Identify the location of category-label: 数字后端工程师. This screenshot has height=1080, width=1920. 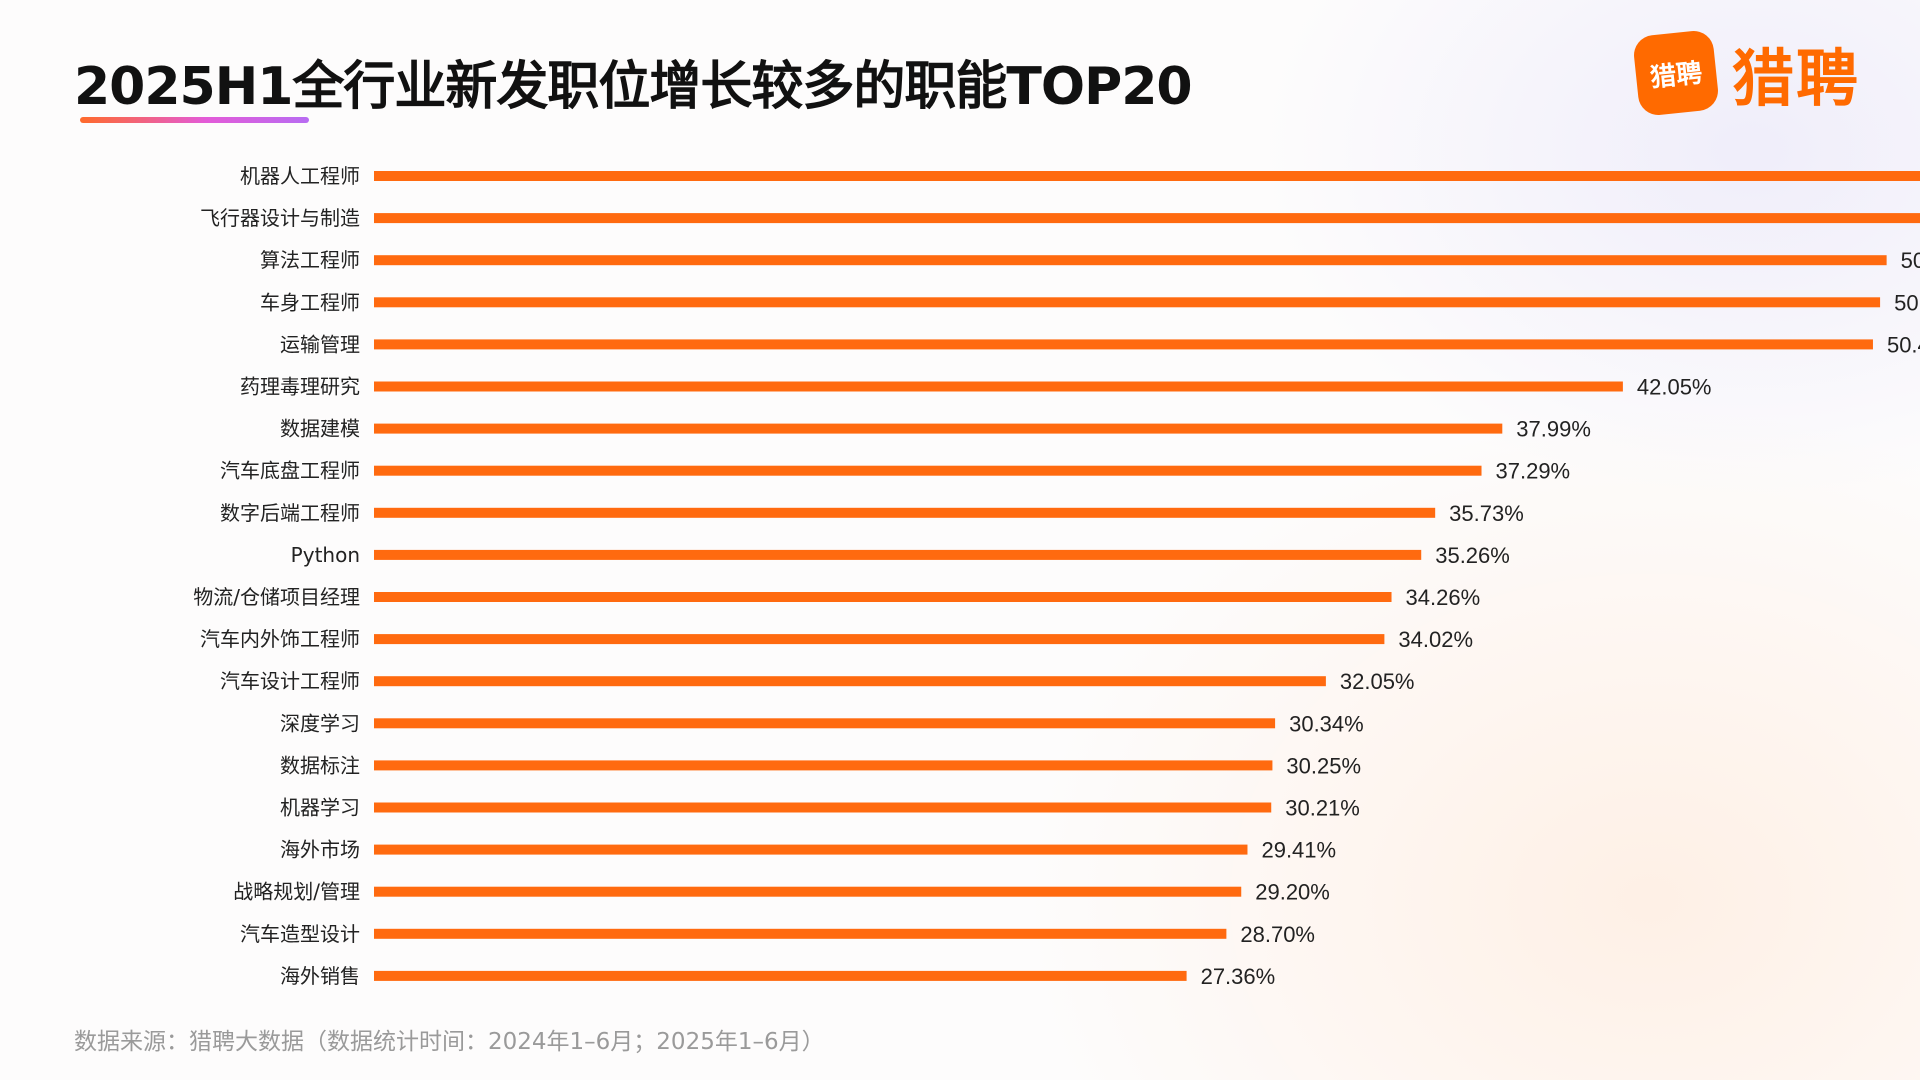
(290, 513).